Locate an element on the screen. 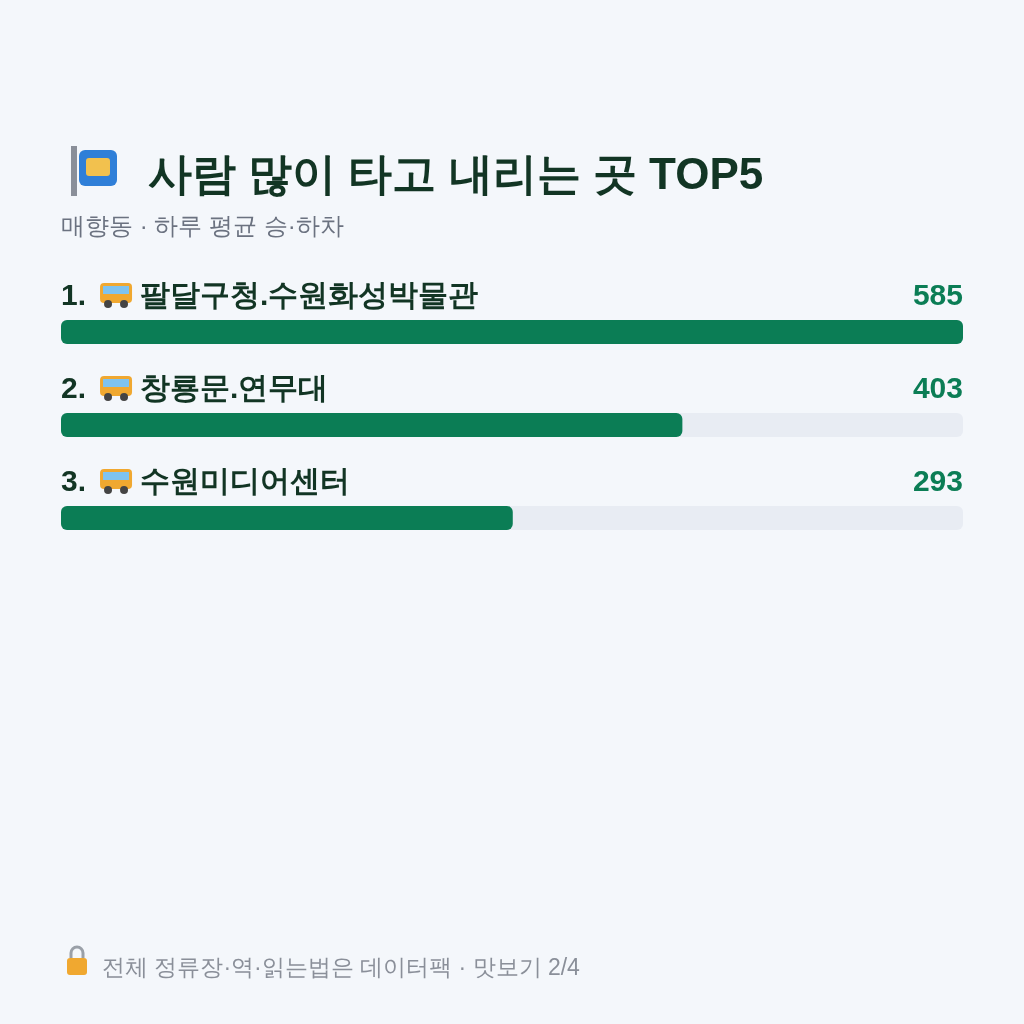 The height and width of the screenshot is (1024, 1024). category-label: 1. 팔달구청.수원화성박물관 is located at coordinates (270, 294).